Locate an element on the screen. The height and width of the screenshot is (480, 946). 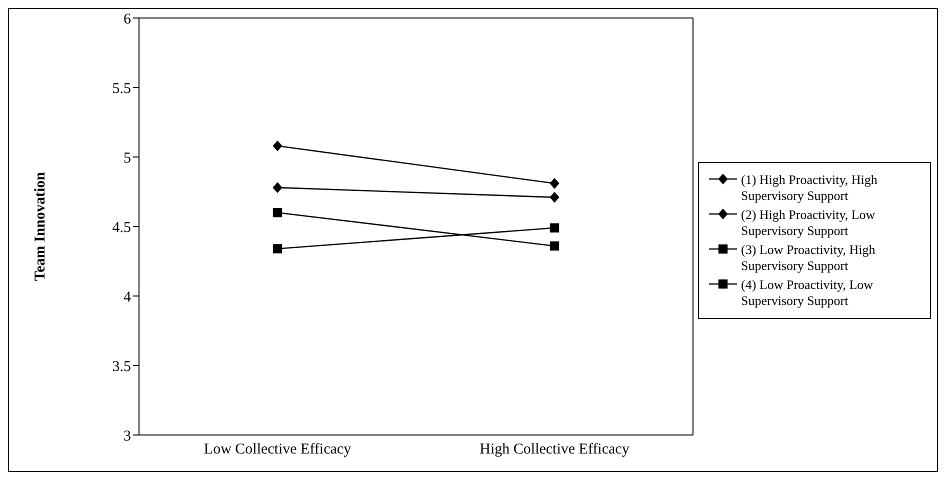
y-tick-label: 3 is located at coordinates (127, 436).